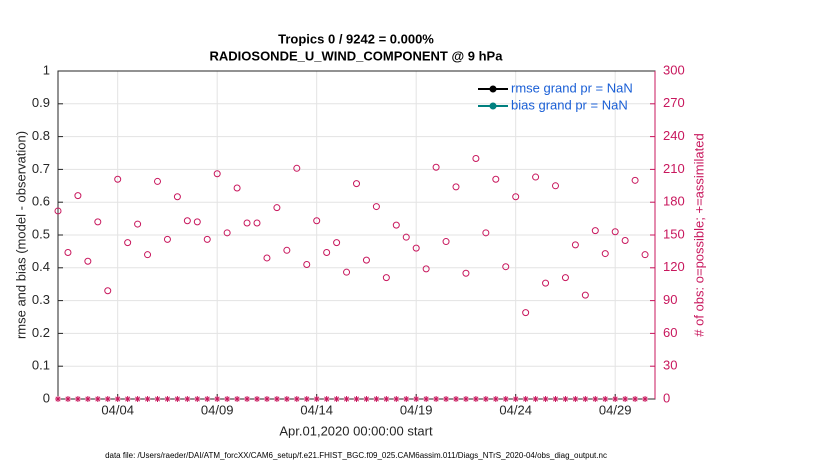  I want to click on x-tick-label: 04/19, so click(416, 409).